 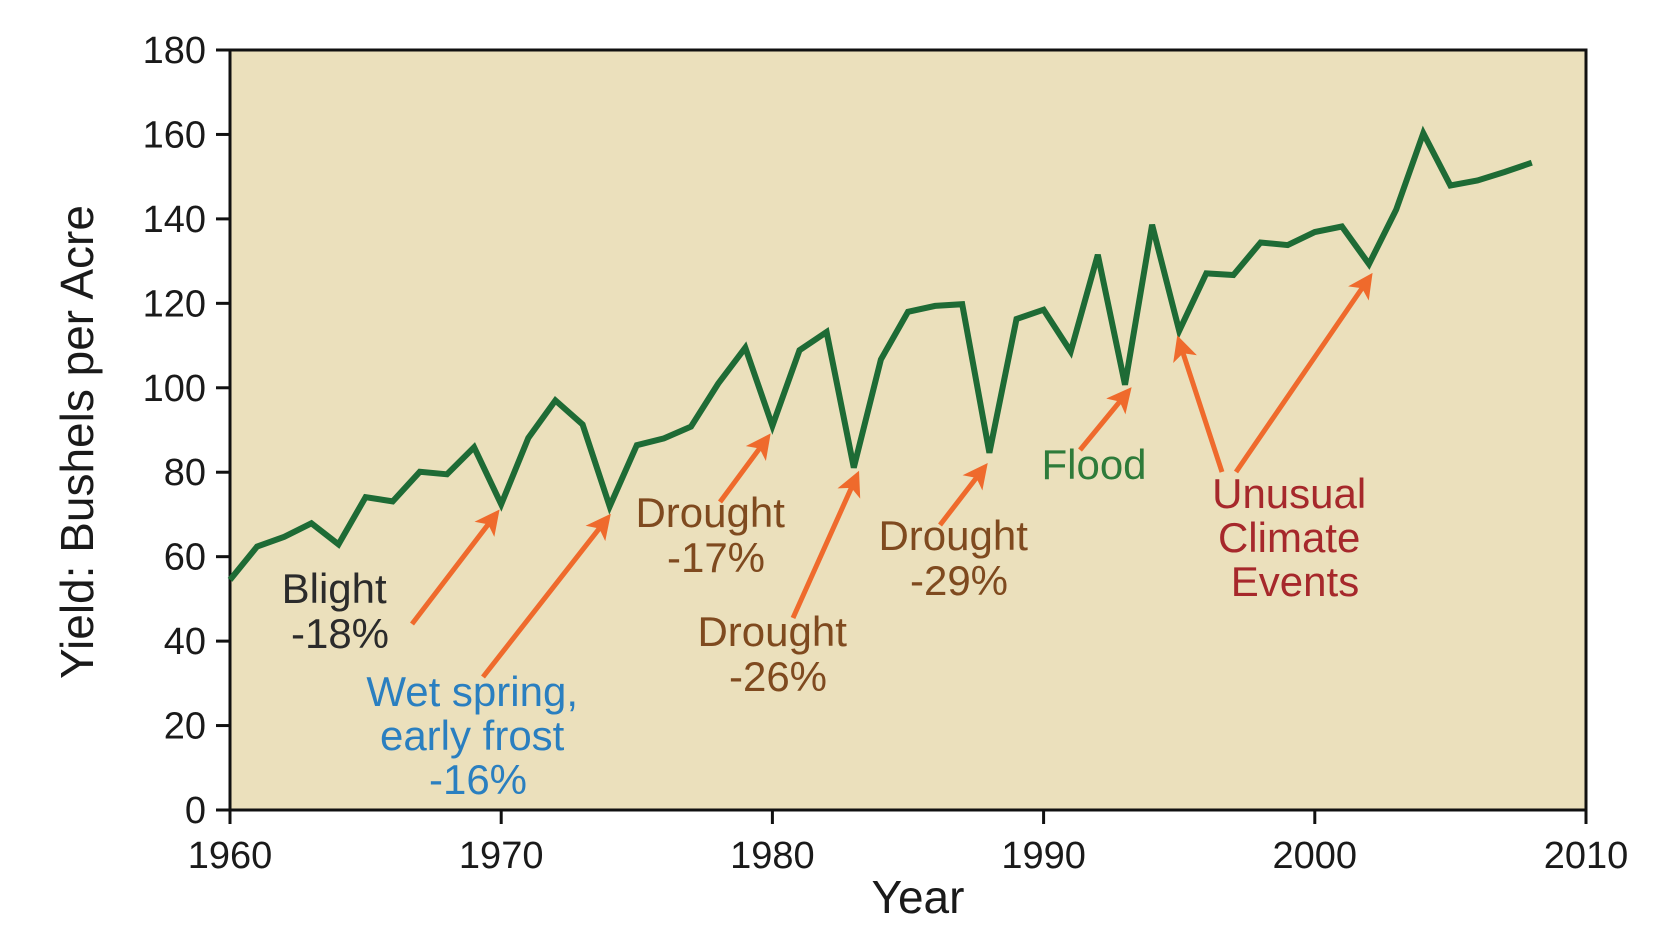 I want to click on annotation-frost-line-2: early frost, so click(x=472, y=735).